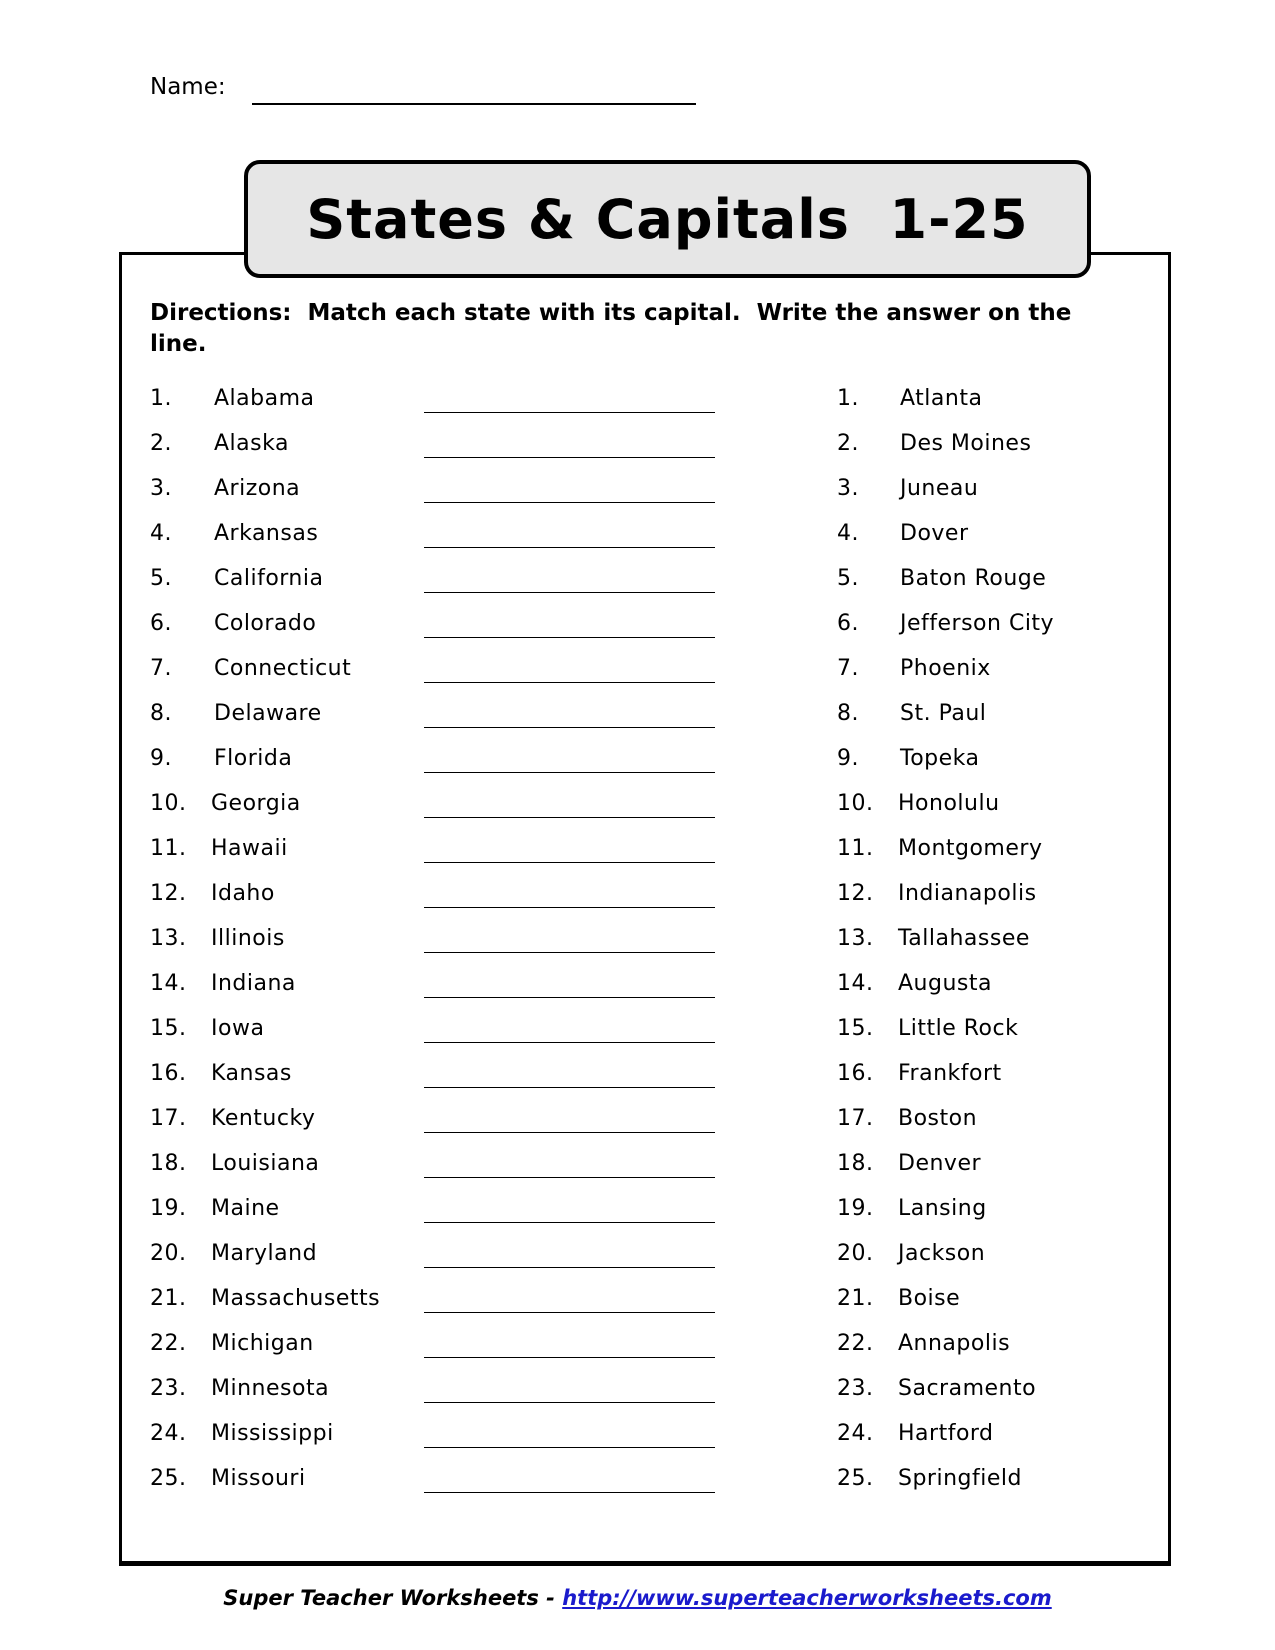 Image resolution: width=1275 pixels, height=1650 pixels. I want to click on state-number: 15., so click(168, 1028).